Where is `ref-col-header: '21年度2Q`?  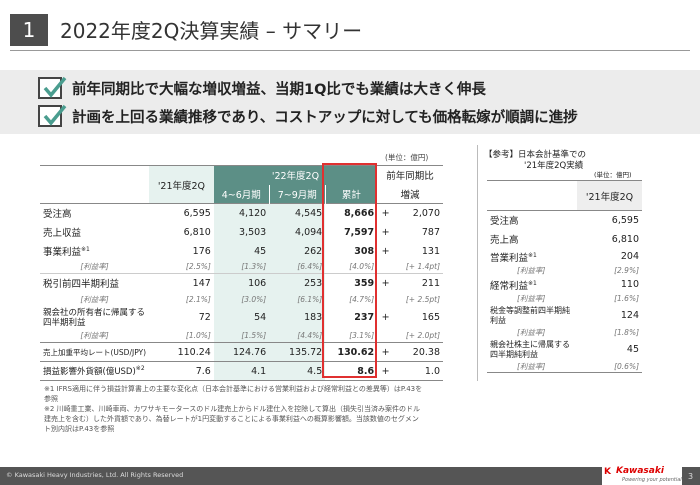
ref-col-header: '21年度2Q is located at coordinates (609, 195).